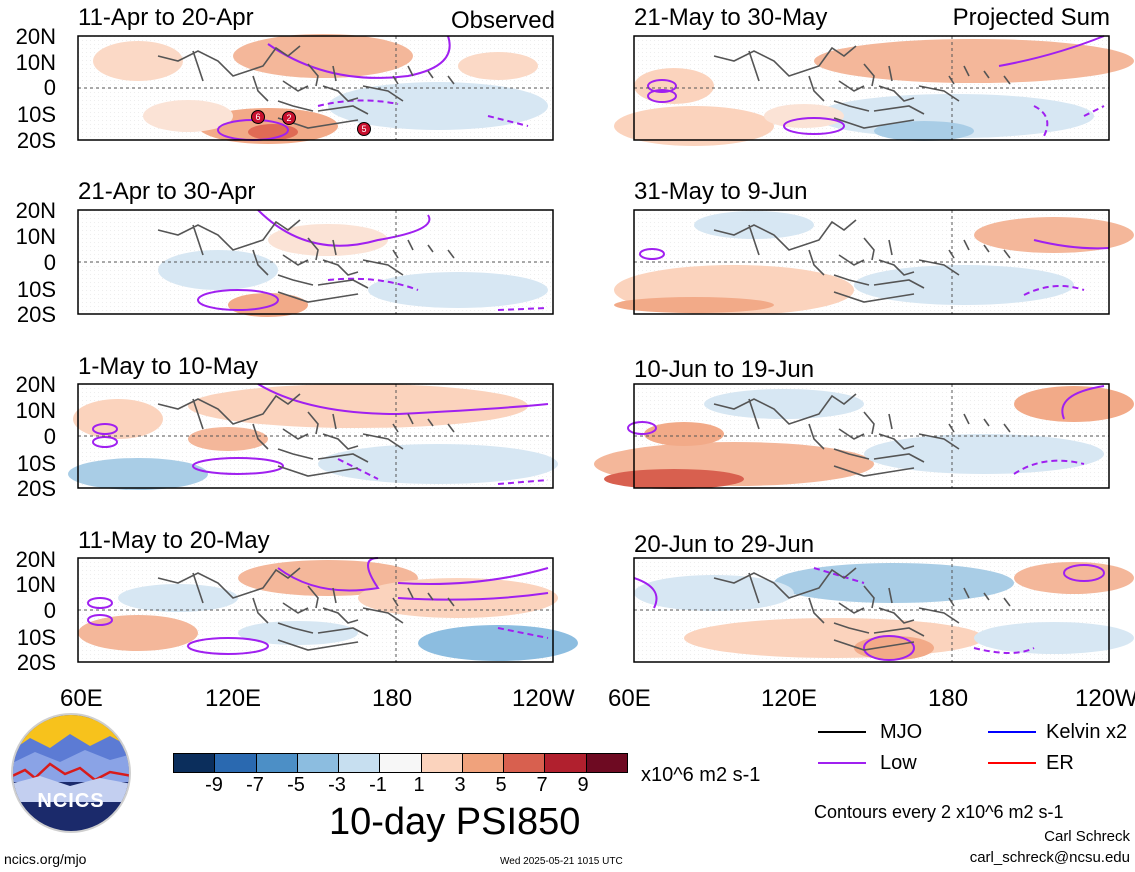 This screenshot has width=1135, height=872. Describe the element at coordinates (842, 763) in the screenshot. I see `legend-swatch-low` at that location.